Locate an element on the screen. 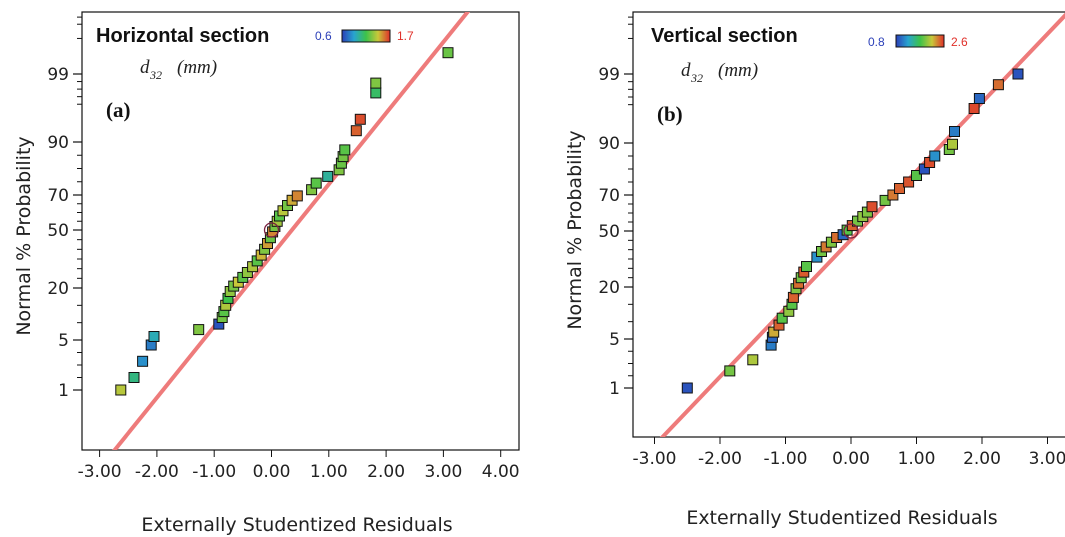 The height and width of the screenshot is (537, 1065). color-min-label: 0.6 is located at coordinates (323, 36).